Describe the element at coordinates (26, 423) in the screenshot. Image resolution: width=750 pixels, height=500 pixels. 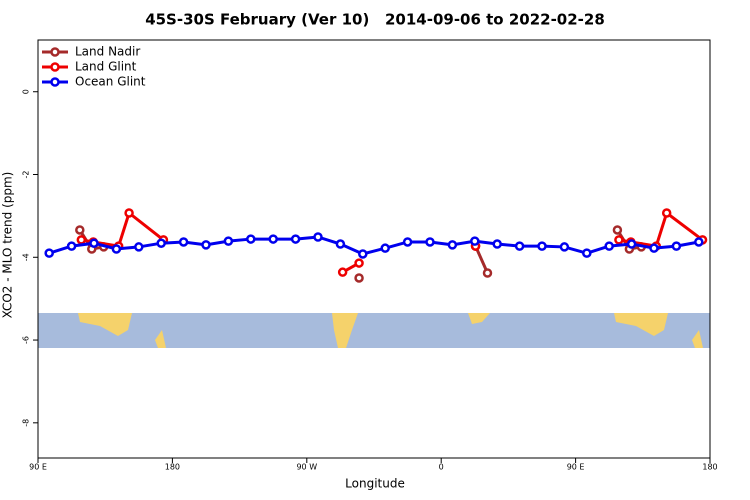
I see `y-tick-label: -8` at that location.